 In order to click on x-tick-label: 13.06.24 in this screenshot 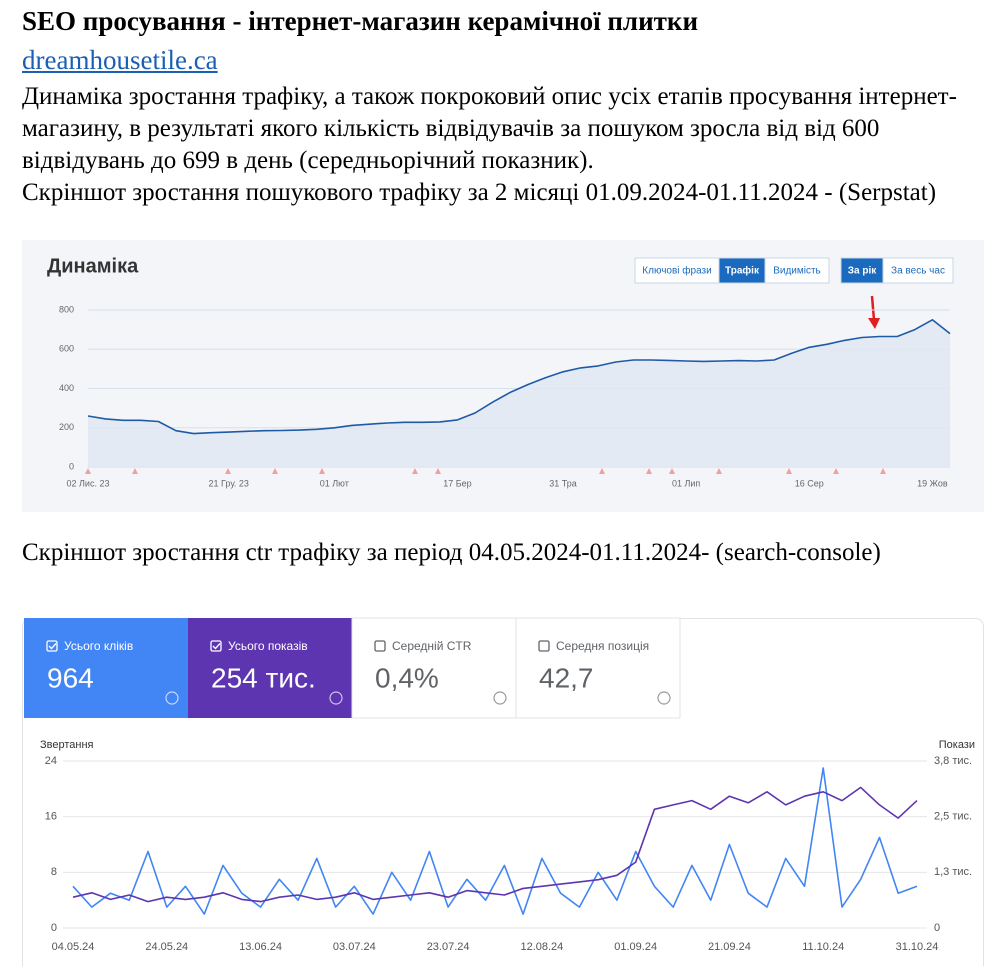, I will do `click(260, 947)`.